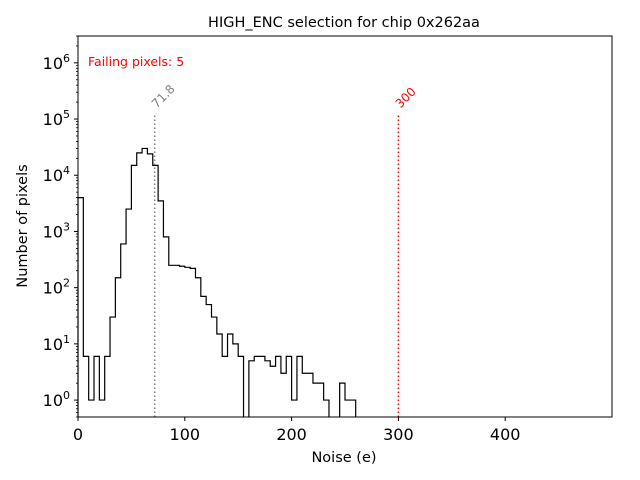 The image size is (640, 480). I want to click on chart-title: HIGH_ENC selection for chip 0x262aa, so click(344, 23).